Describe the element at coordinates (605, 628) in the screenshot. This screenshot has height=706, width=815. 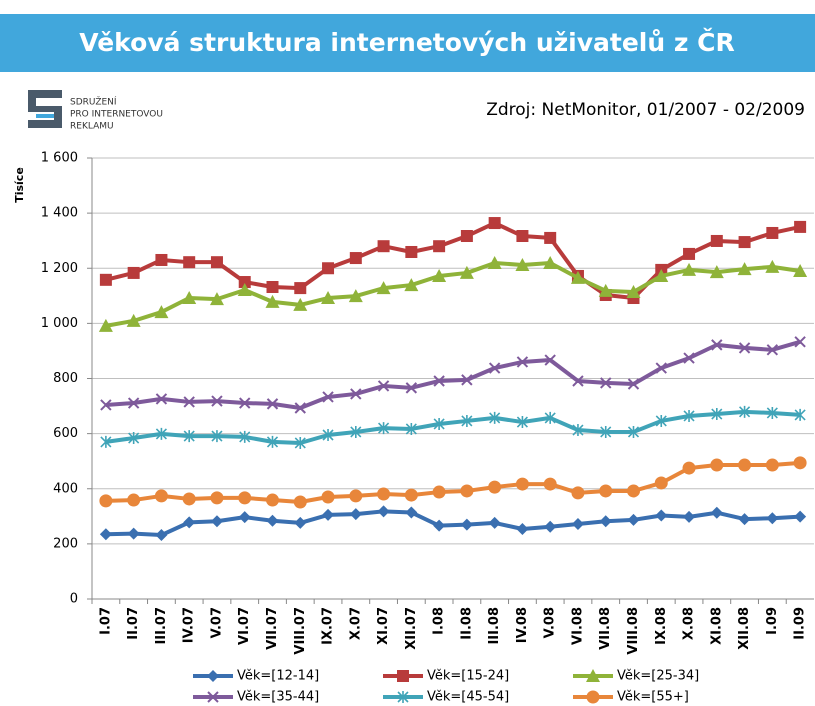
I see `x-tick-label: VII.08` at that location.